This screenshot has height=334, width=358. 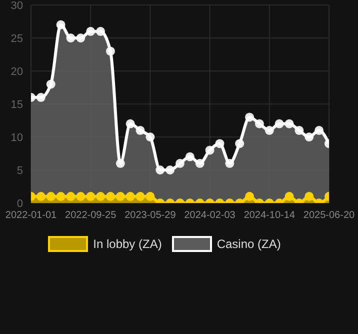 I want to click on x-tick-label: 2023-05-29, so click(x=150, y=216).